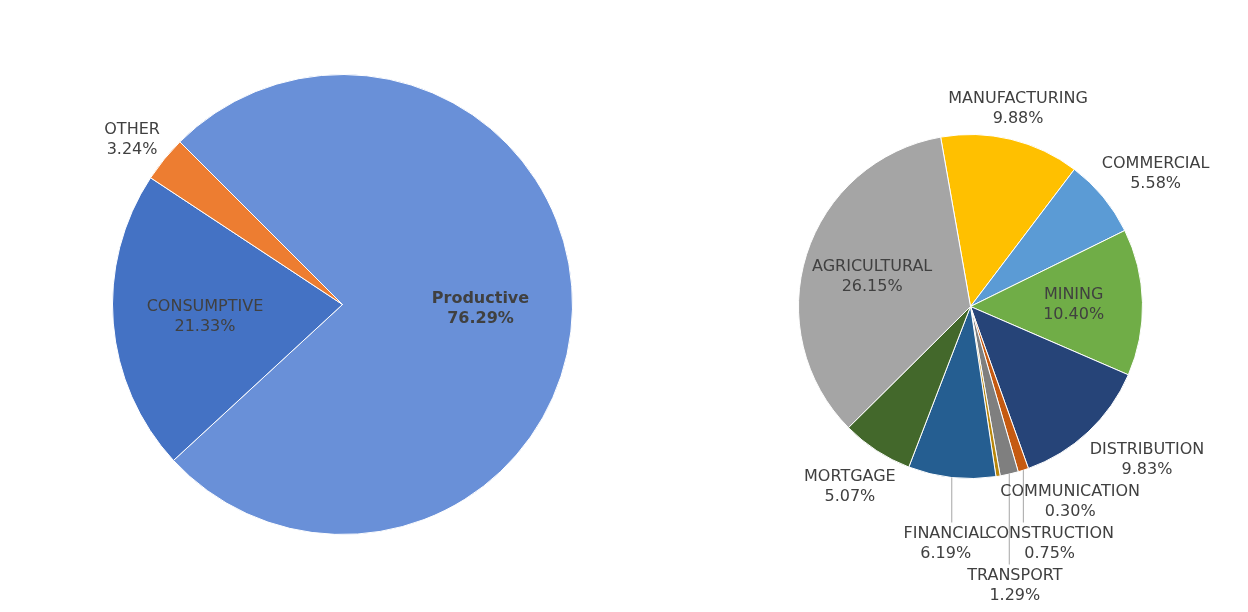 This screenshot has width=1248, height=612. What do you see at coordinates (1074, 314) in the screenshot?
I see `data-label: 10.40%` at bounding box center [1074, 314].